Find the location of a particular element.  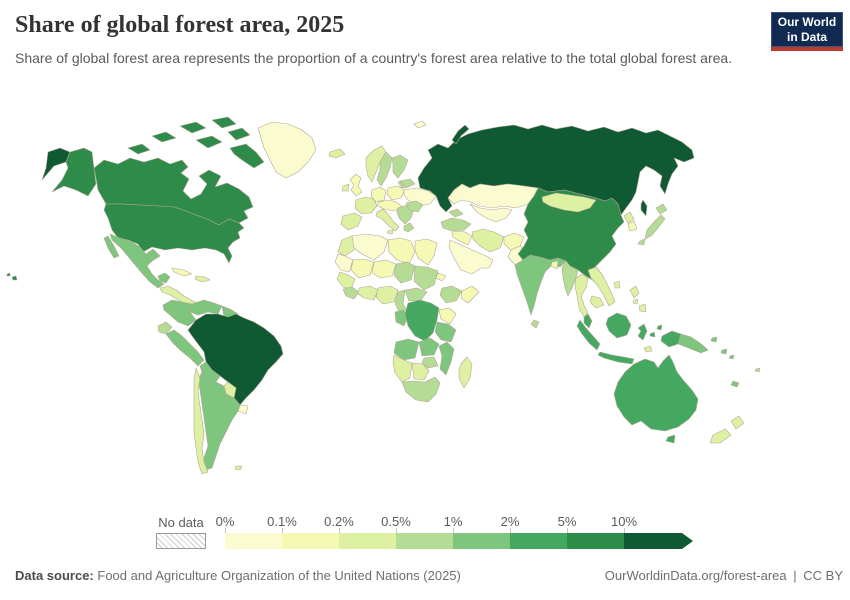

legend-bin-10% is located at coordinates (658, 541).